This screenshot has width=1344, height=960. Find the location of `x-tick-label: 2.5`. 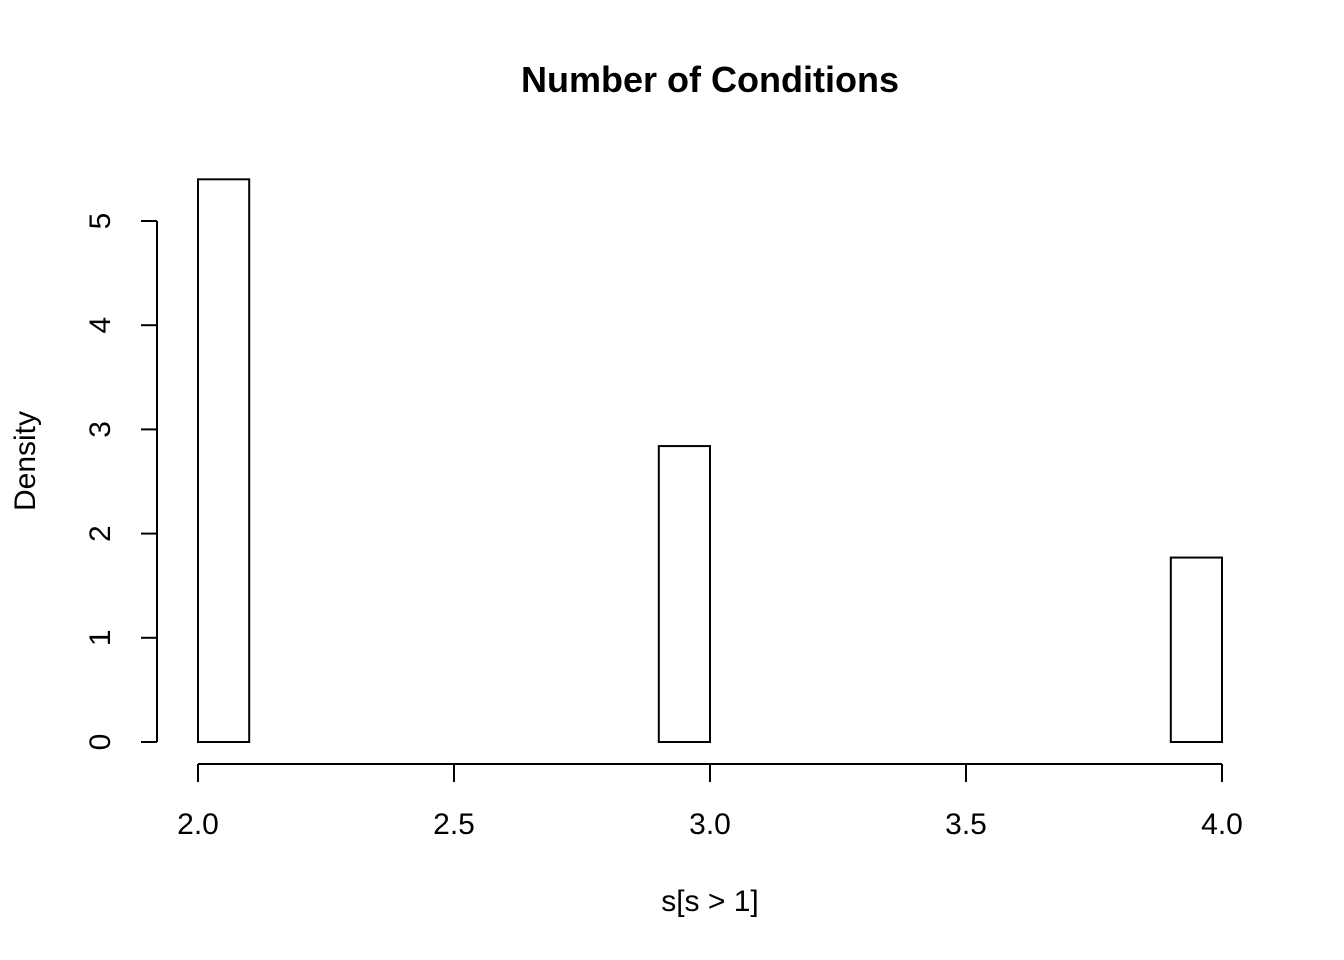

x-tick-label: 2.5 is located at coordinates (454, 824).